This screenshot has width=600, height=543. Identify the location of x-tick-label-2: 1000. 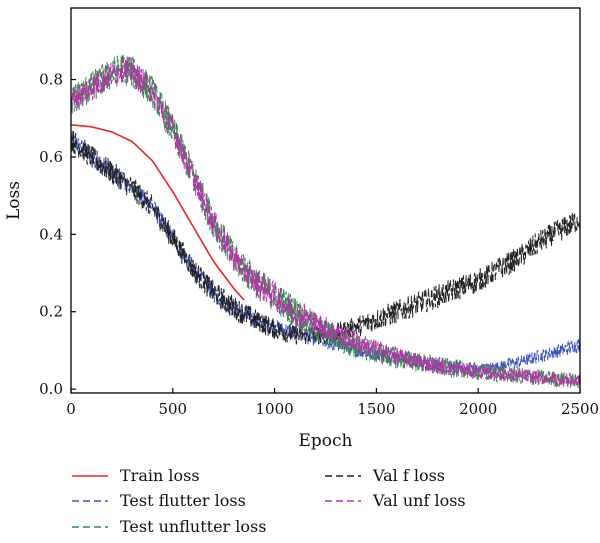
(275, 409).